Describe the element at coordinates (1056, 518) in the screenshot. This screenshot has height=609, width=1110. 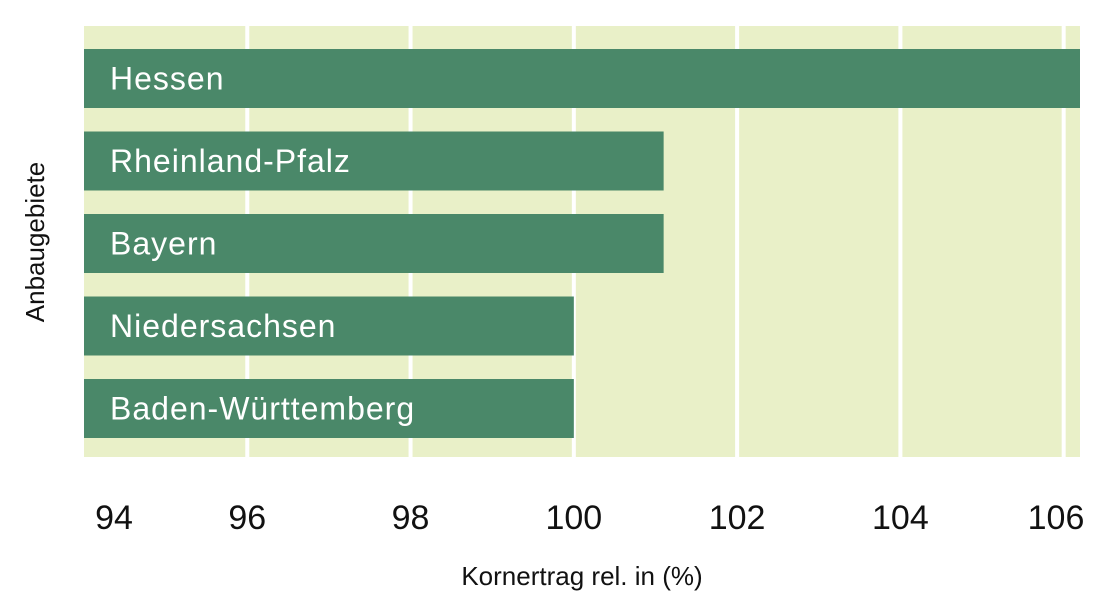
I see `x-tick-label: 106` at that location.